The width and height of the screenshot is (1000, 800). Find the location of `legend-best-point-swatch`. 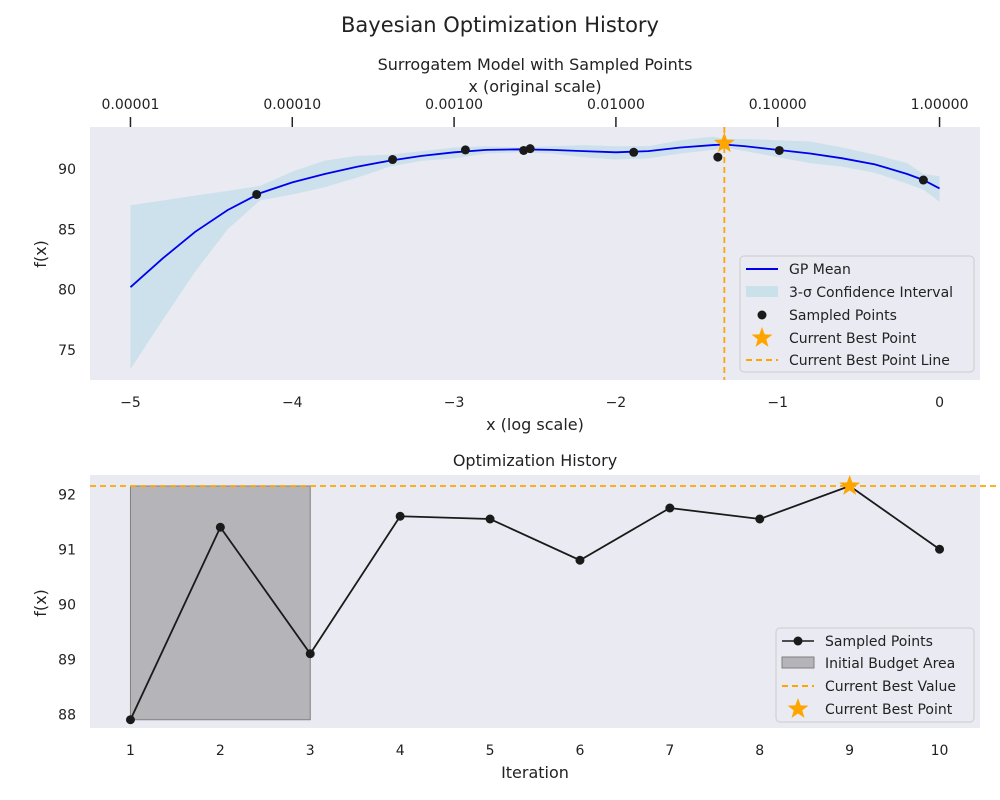

legend-best-point-swatch is located at coordinates (762, 337).